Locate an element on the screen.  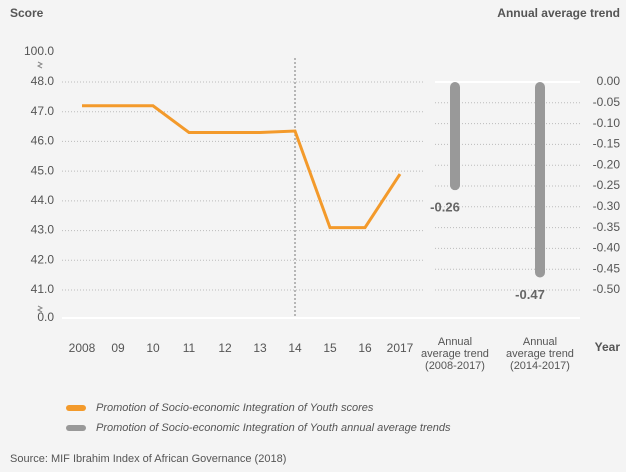
y2-tick-label: -0.50 is located at coordinates (607, 289).